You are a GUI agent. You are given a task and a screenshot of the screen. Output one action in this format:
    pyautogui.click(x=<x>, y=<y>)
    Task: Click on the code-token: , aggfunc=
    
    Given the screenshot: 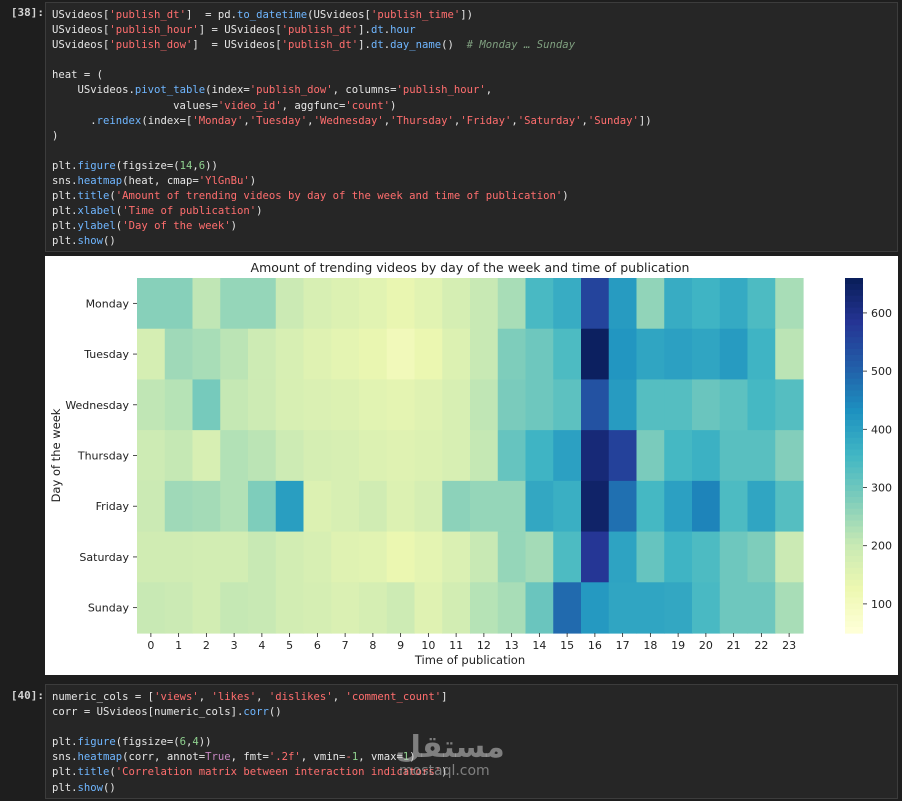 What is the action you would take?
    pyautogui.click(x=313, y=105)
    